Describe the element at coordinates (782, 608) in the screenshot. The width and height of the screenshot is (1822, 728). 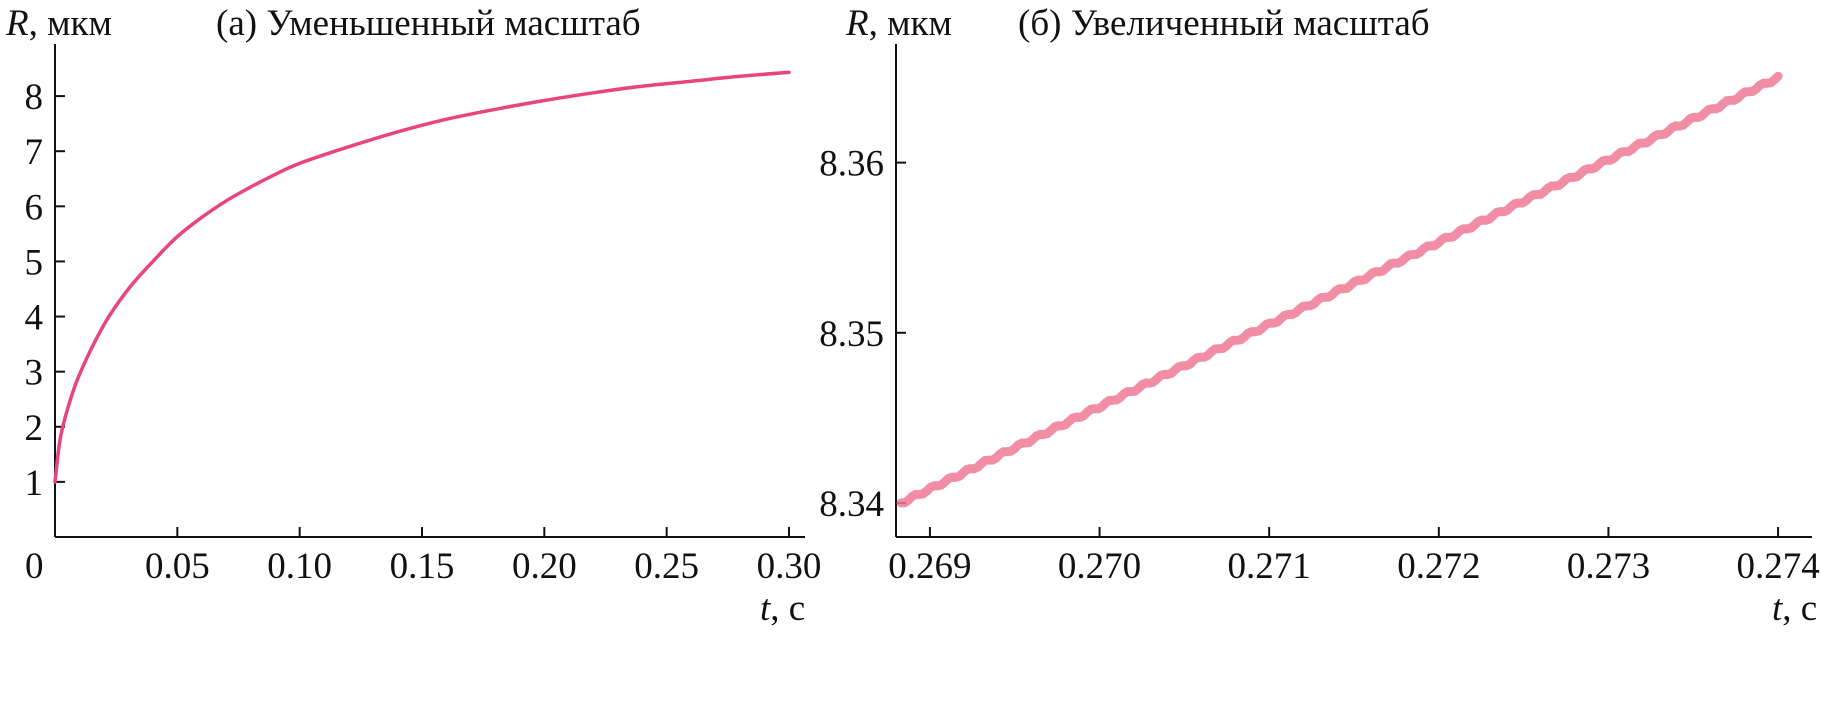
I see `panel-a-x-axis-label: t, с` at that location.